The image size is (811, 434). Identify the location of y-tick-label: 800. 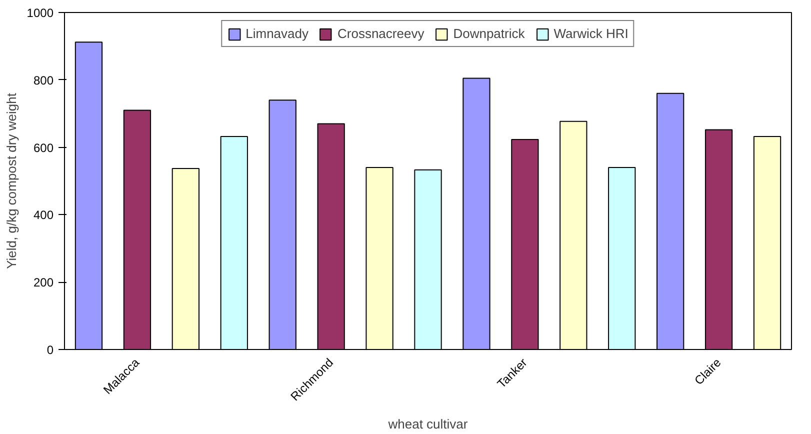
(43, 80).